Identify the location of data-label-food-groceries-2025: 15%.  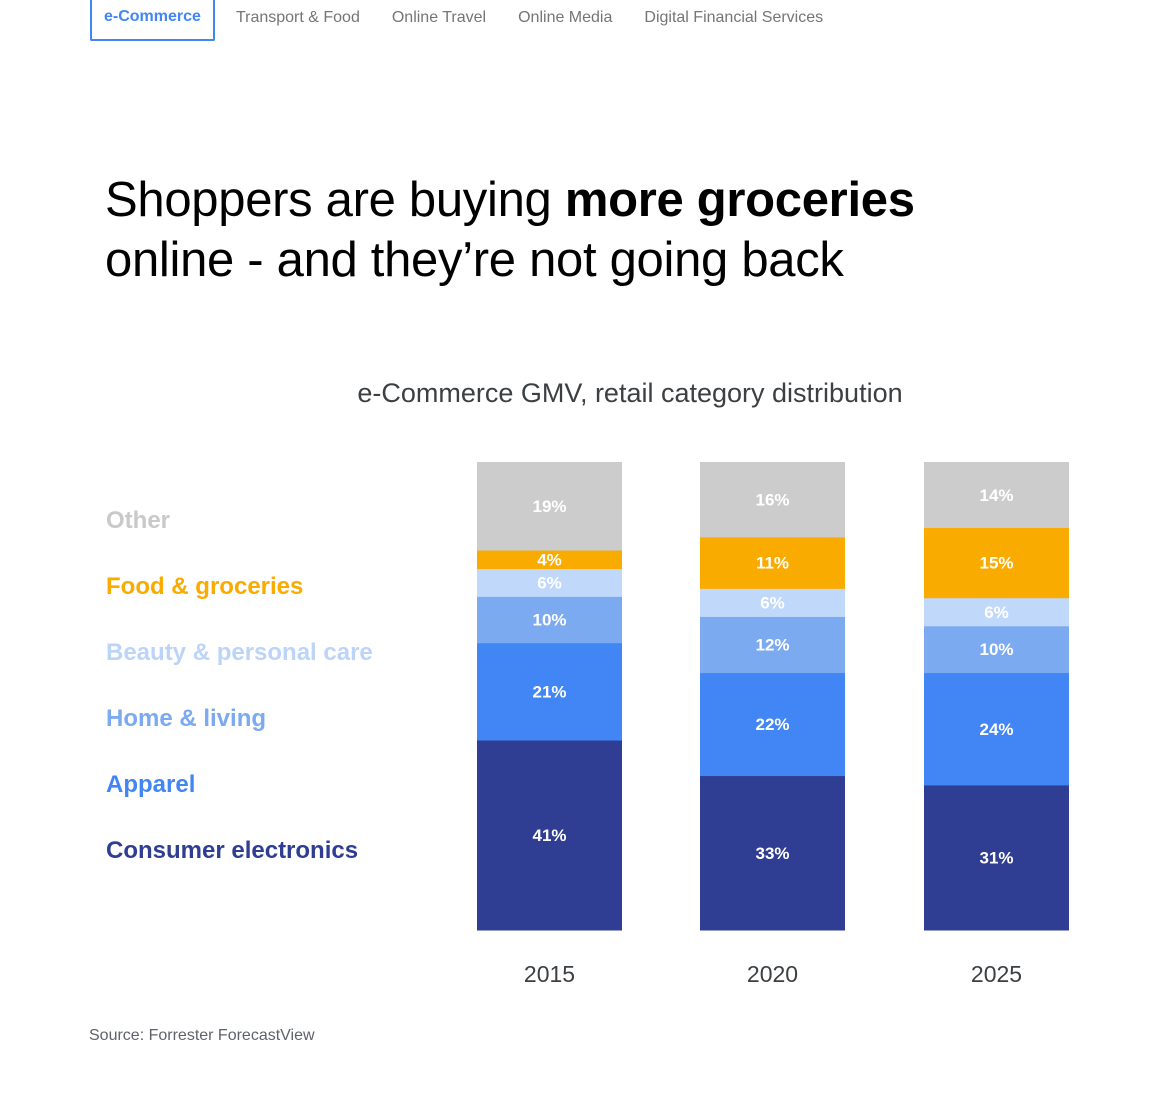
(996, 563).